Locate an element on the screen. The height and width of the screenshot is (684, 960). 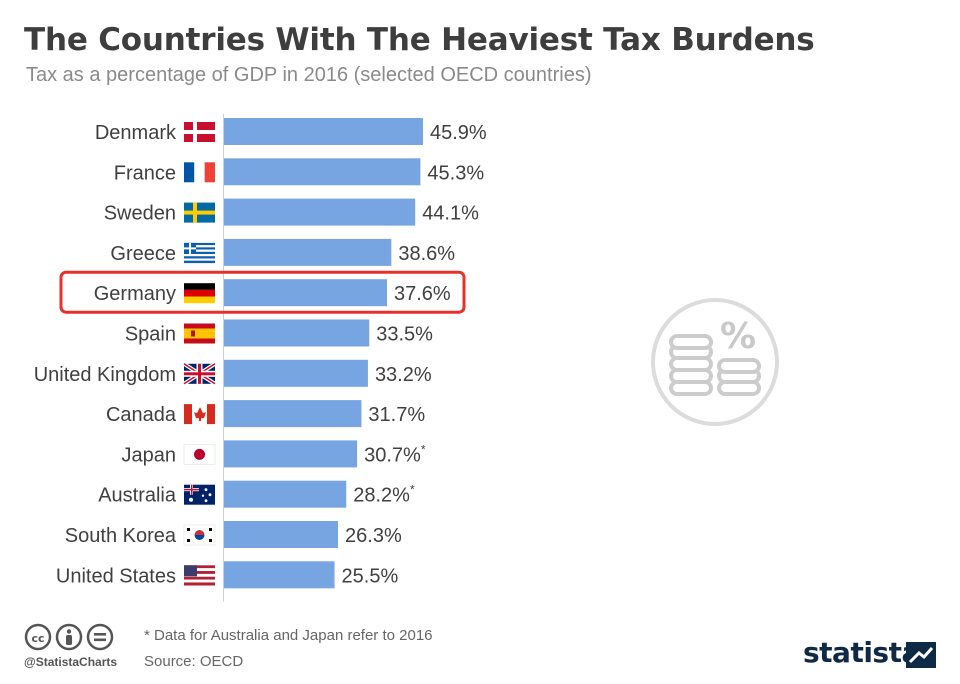
south-korea-flag-icon is located at coordinates (199, 535).